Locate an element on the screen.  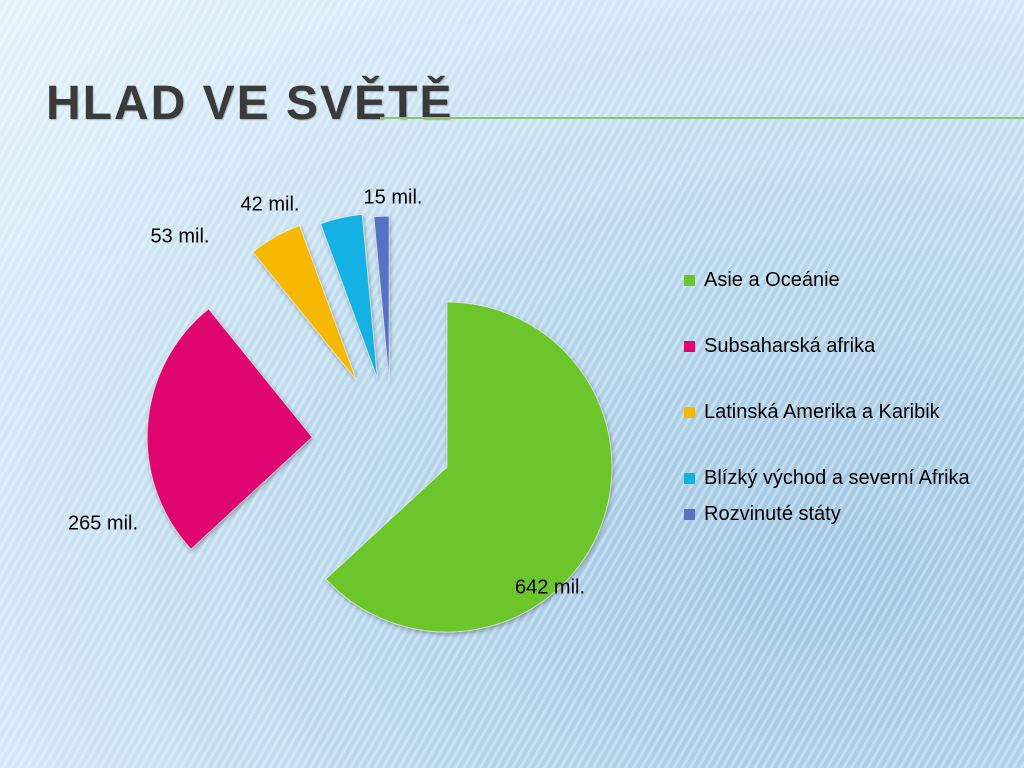
title-rule is located at coordinates (702, 118).